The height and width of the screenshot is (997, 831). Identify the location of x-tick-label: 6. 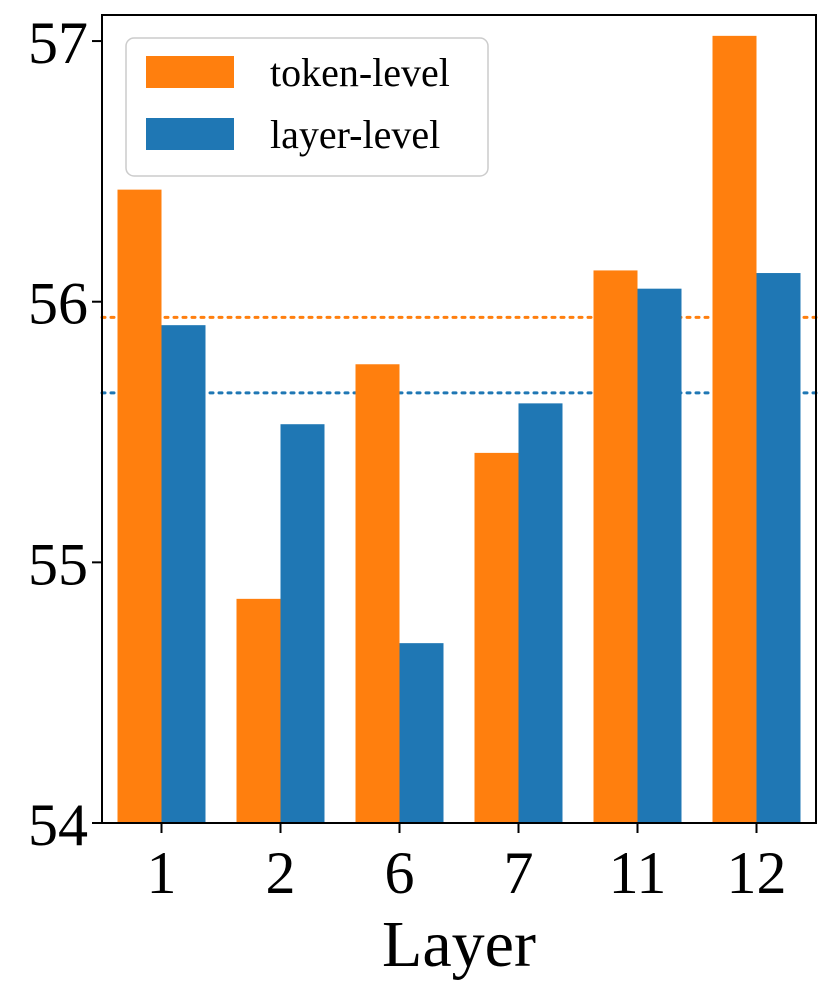
(400, 873).